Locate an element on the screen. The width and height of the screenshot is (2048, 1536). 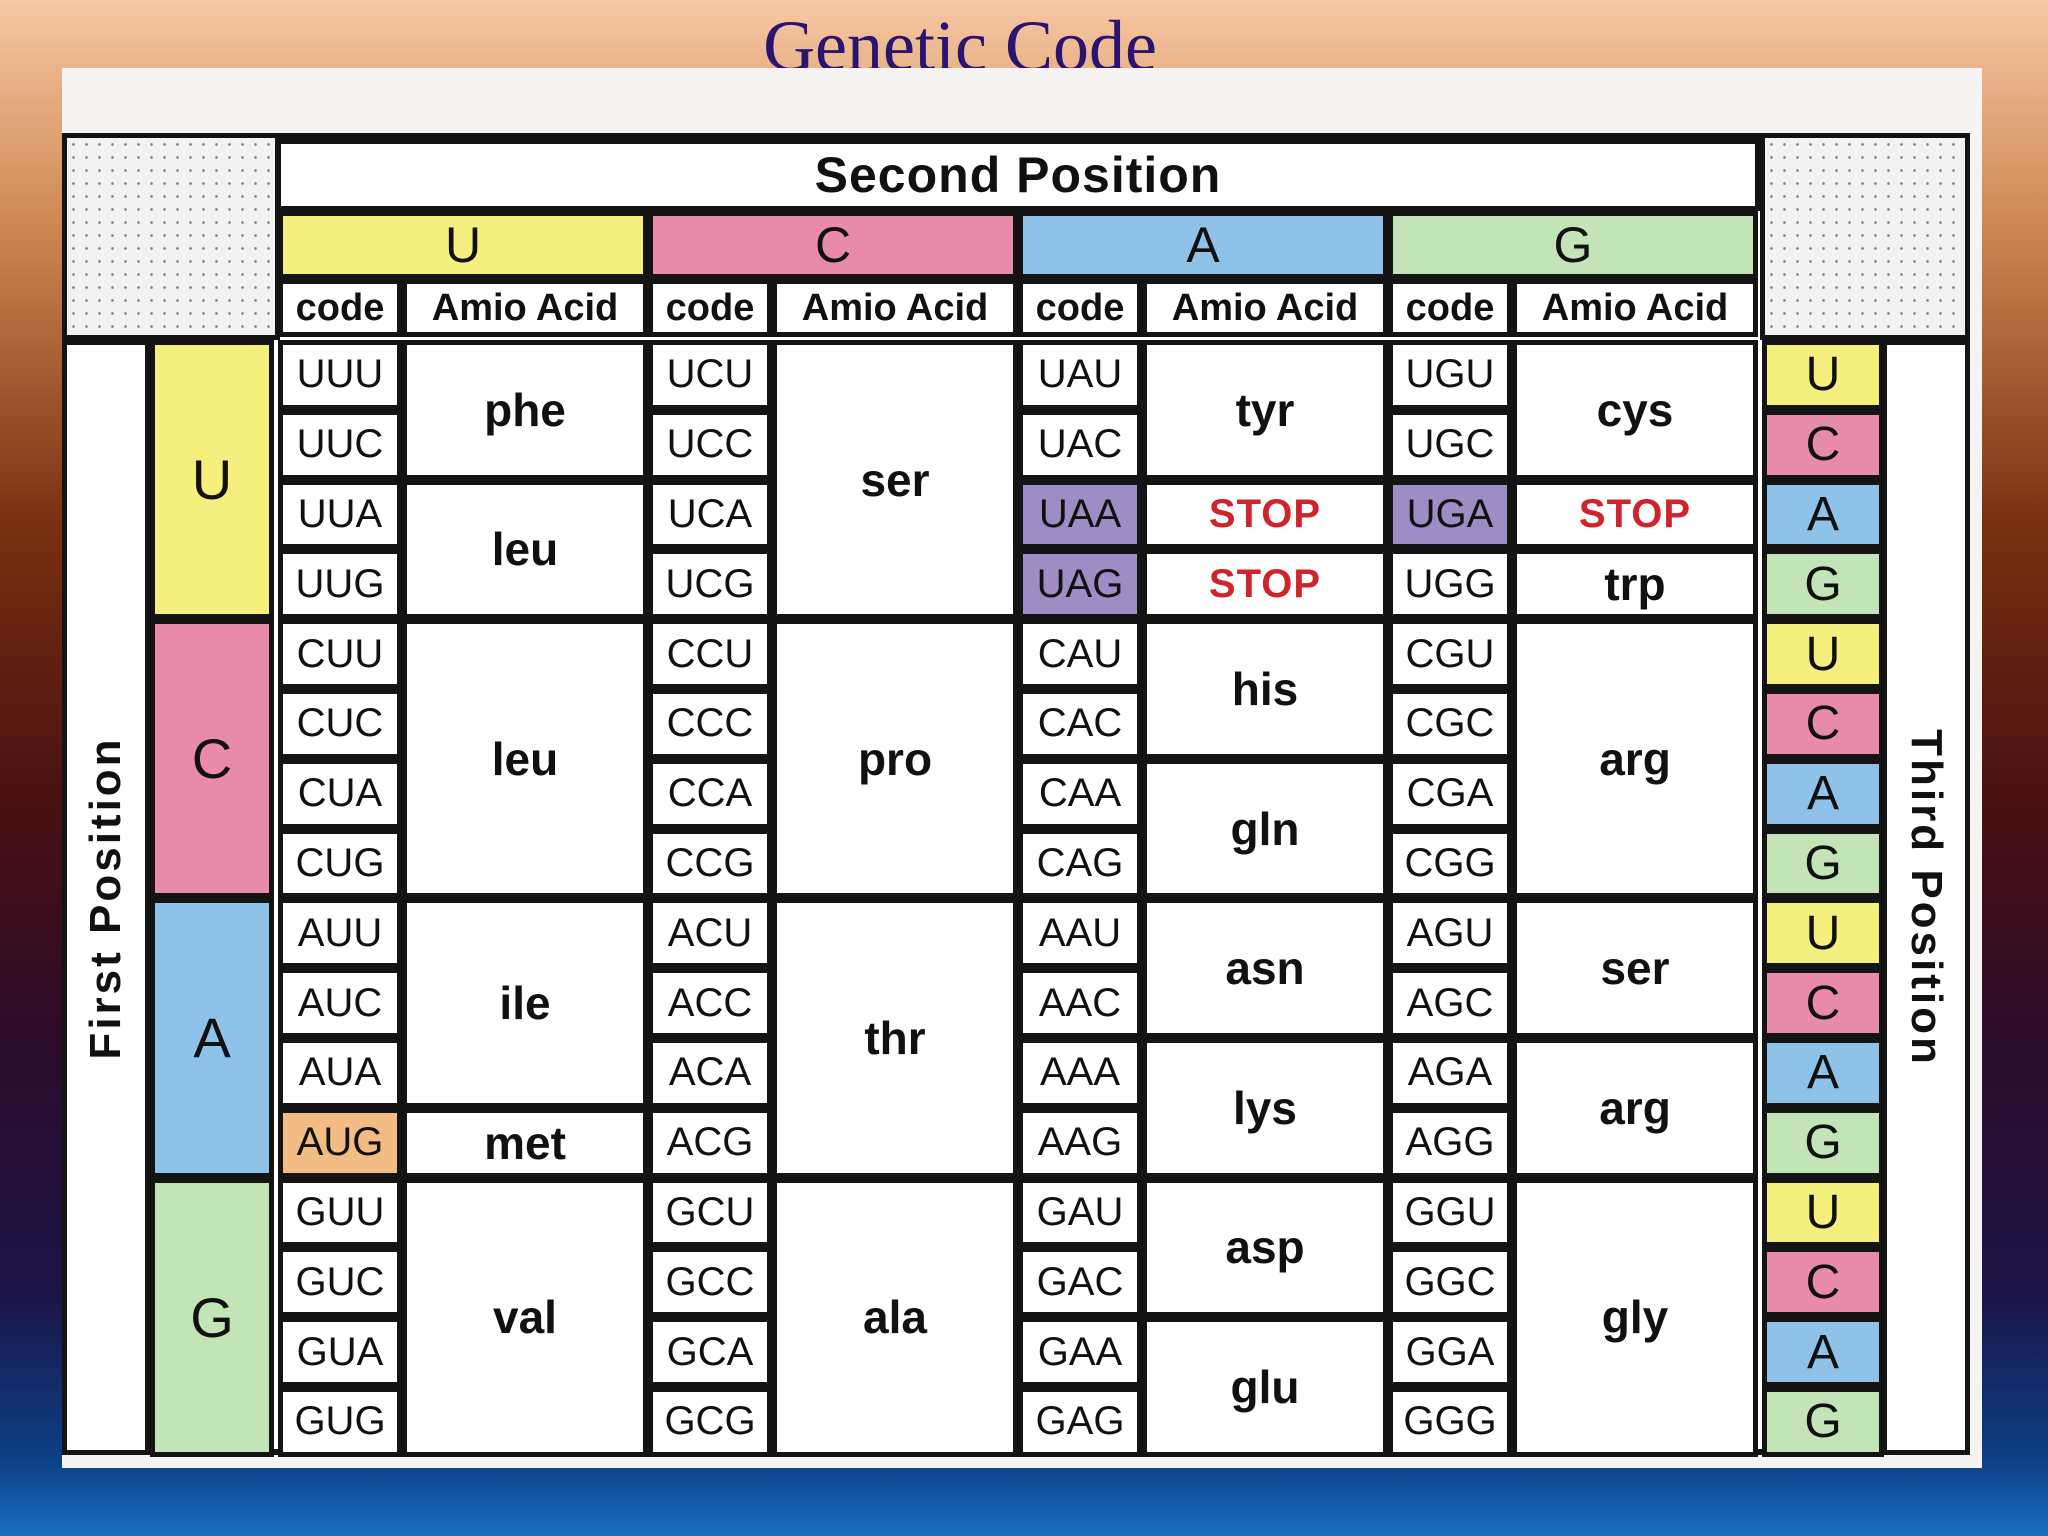
first-base-c: C is located at coordinates (212, 759).